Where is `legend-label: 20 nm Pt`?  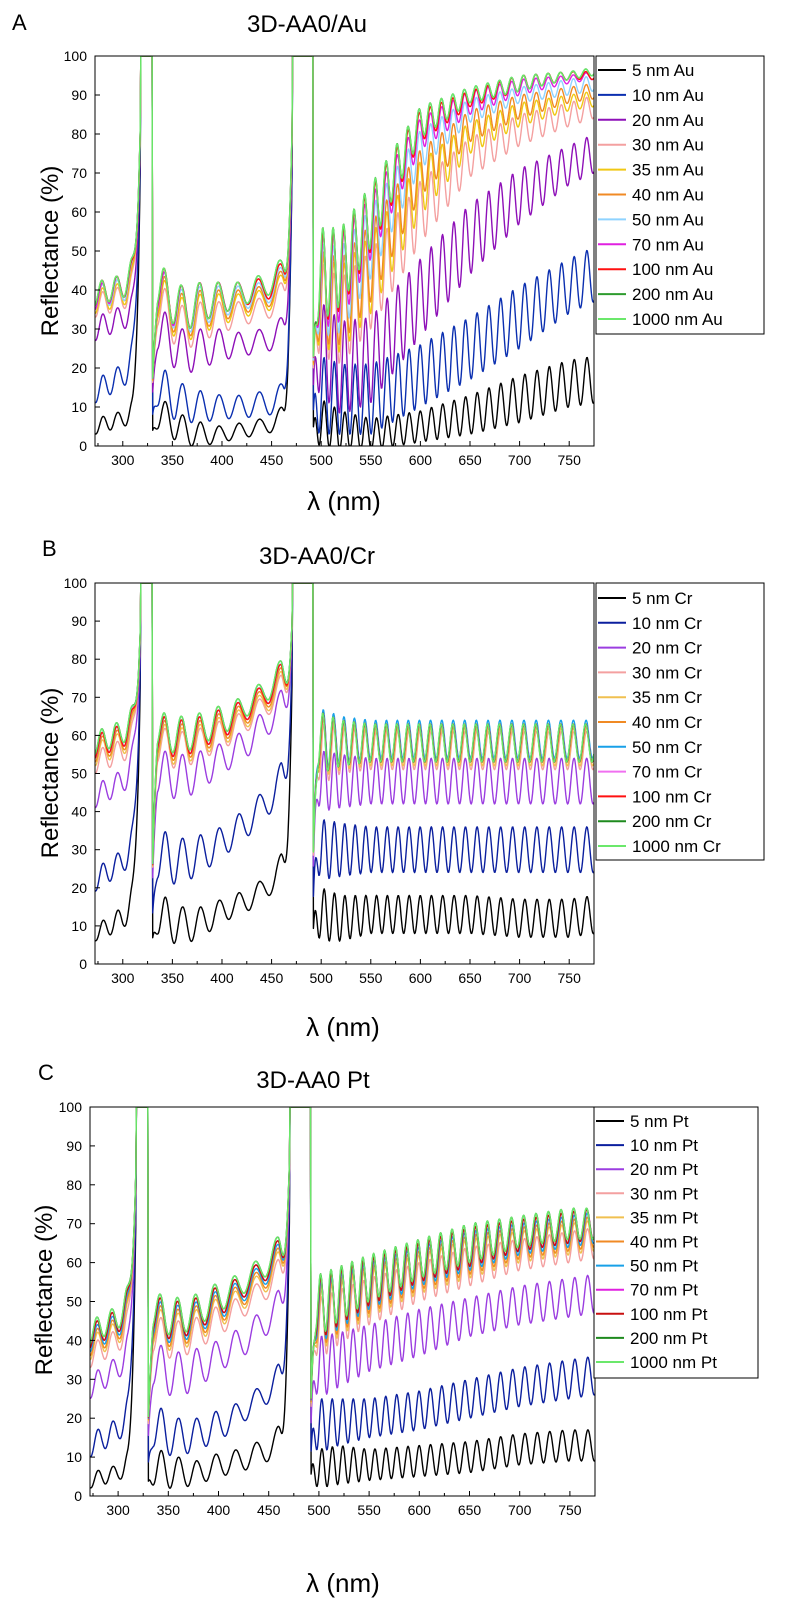
legend-label: 20 nm Pt is located at coordinates (664, 1169).